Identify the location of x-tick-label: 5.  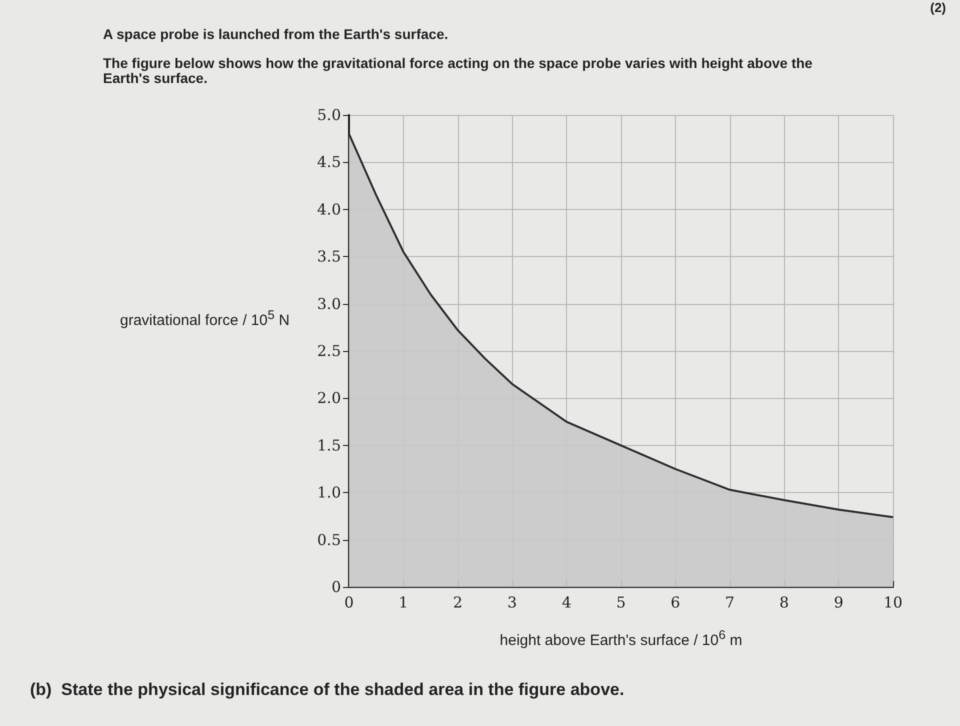
(621, 603).